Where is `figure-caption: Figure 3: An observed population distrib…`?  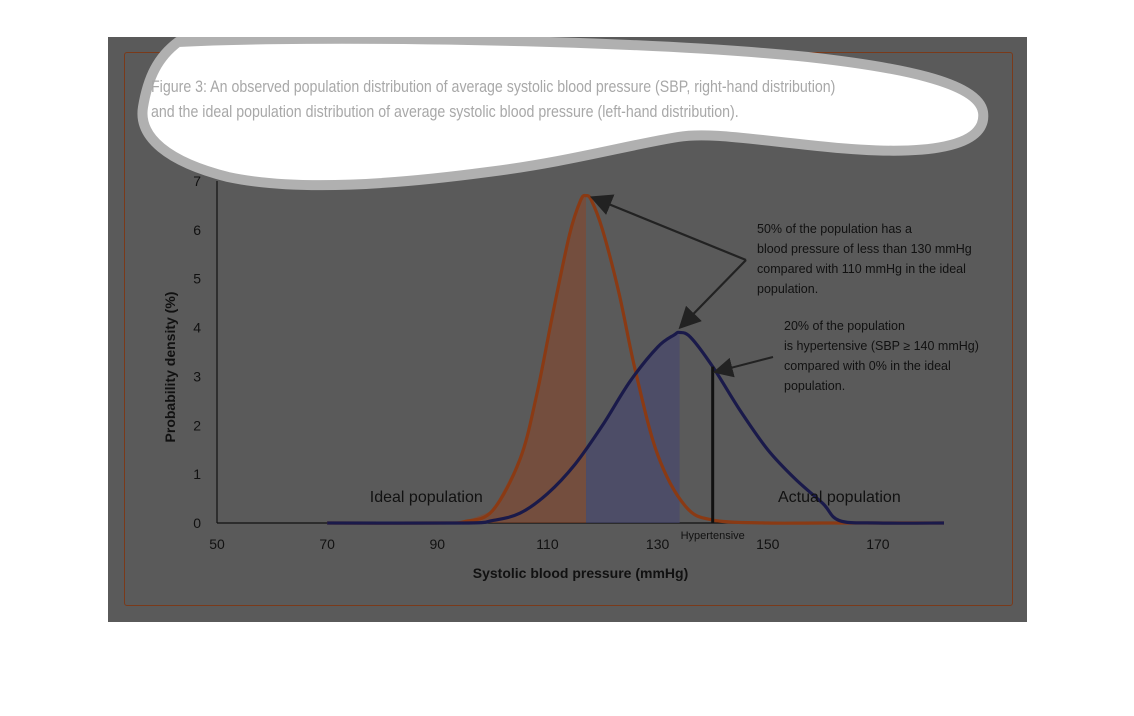
figure-caption: Figure 3: An observed population distrib… is located at coordinates (495, 100).